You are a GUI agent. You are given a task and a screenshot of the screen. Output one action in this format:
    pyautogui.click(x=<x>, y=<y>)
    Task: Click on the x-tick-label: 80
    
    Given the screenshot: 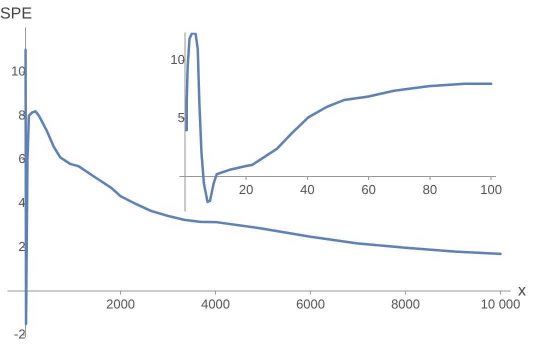 What is the action you would take?
    pyautogui.click(x=430, y=189)
    